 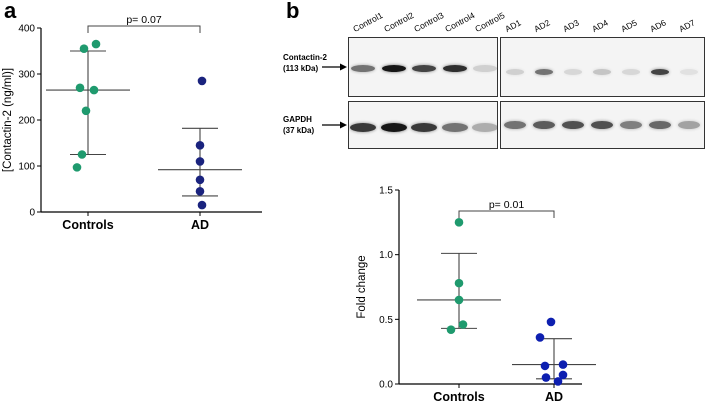 What do you see at coordinates (386, 255) in the screenshot?
I see `y-tick-label: 1.0` at bounding box center [386, 255].